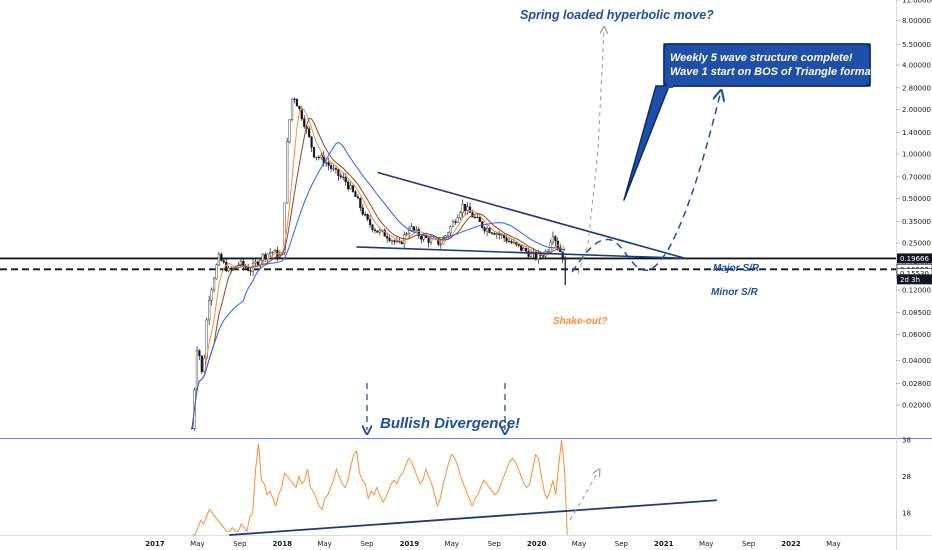 This screenshot has width=932, height=550. Describe the element at coordinates (916, 406) in the screenshot. I see `y-tick-label: 0.02000` at that location.